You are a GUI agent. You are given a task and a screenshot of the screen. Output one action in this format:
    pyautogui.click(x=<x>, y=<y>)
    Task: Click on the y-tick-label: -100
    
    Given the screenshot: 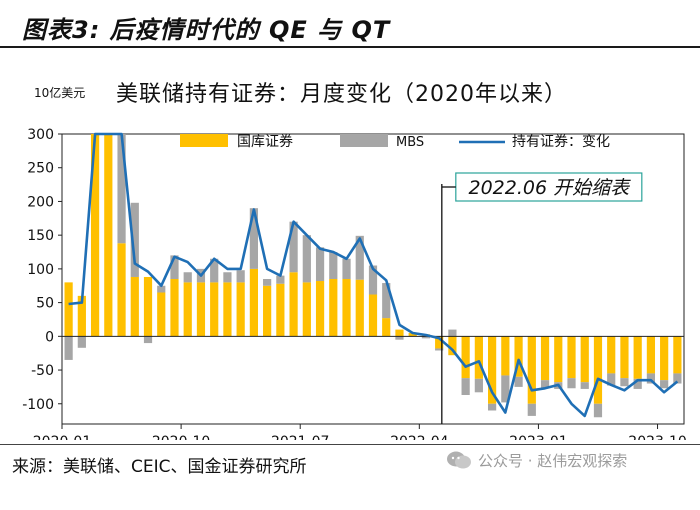 What is the action you would take?
    pyautogui.click(x=38, y=405)
    